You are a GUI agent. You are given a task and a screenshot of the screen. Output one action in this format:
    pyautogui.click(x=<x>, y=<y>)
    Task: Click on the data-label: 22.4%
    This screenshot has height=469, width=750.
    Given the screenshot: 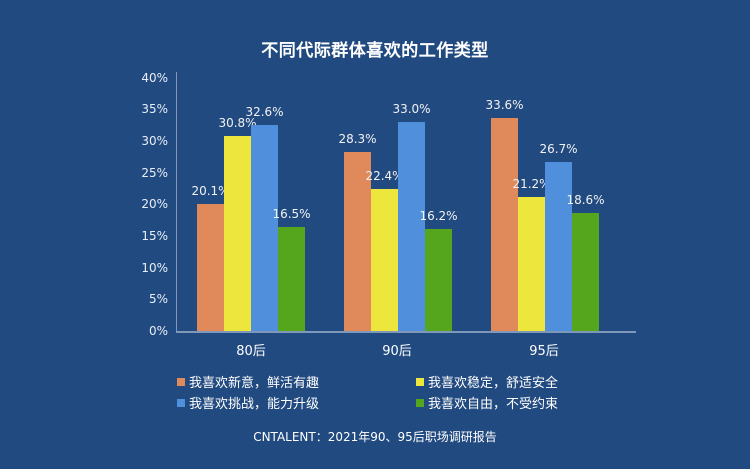 What is the action you would take?
    pyautogui.click(x=384, y=176)
    